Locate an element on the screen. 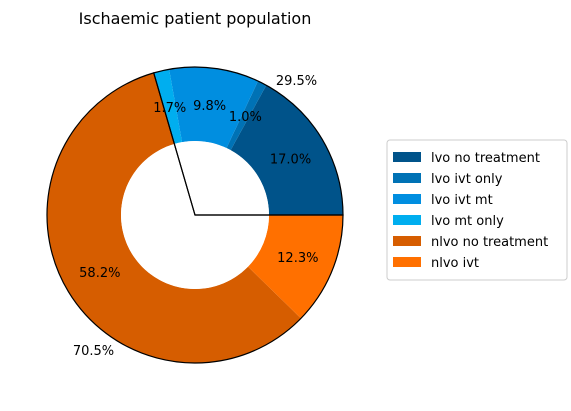  slice-label-lvo-ivt-only: 1.0% is located at coordinates (245, 117).